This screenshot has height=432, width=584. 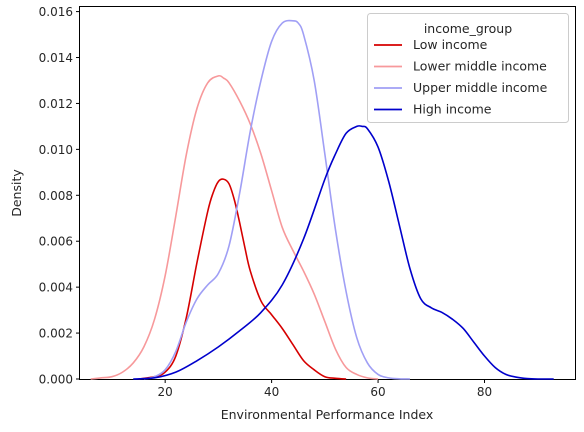 What do you see at coordinates (480, 66) in the screenshot?
I see `legend-label-lower-middle-income: Lower middle income` at bounding box center [480, 66].